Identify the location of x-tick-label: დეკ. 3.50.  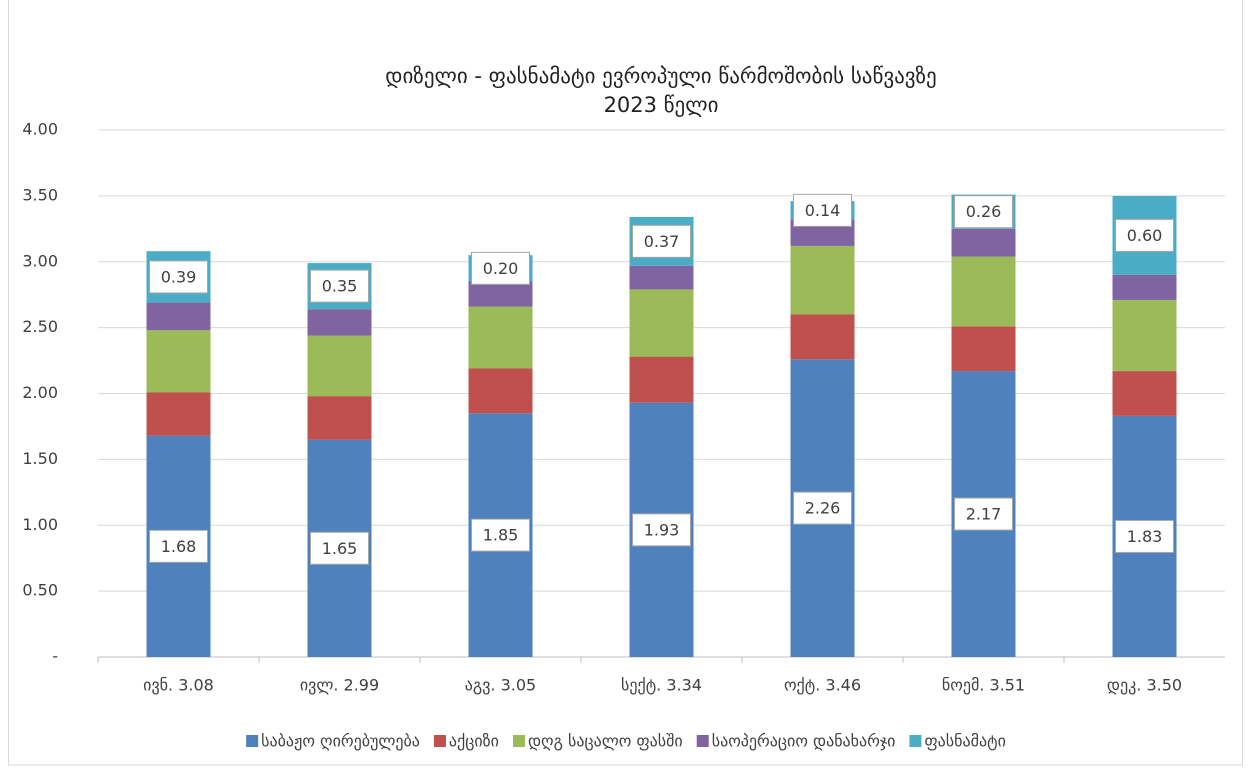
(1144, 685).